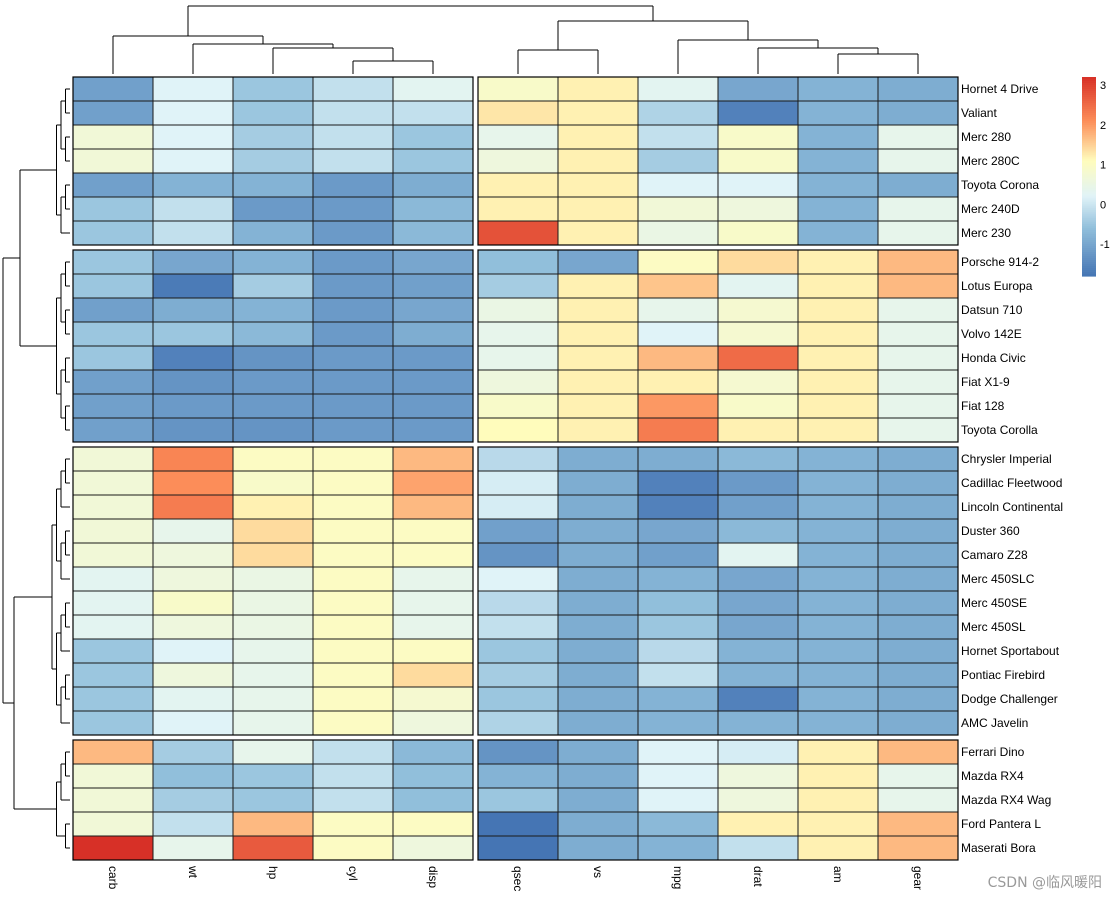  I want to click on legend-tick-label: 1, so click(1103, 166).